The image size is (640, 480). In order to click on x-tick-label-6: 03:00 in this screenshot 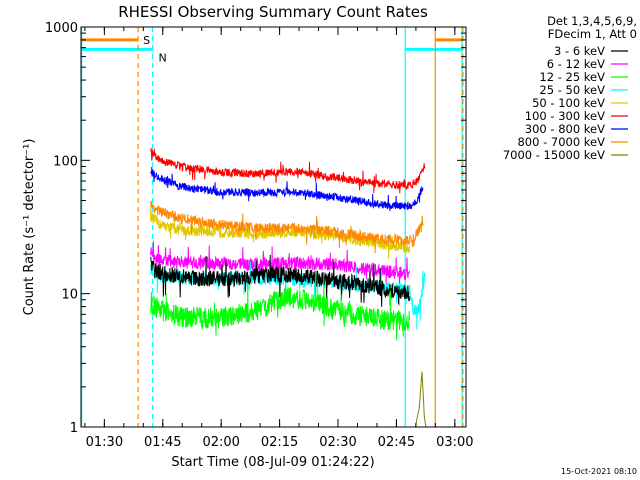, I will do `click(454, 442)`.